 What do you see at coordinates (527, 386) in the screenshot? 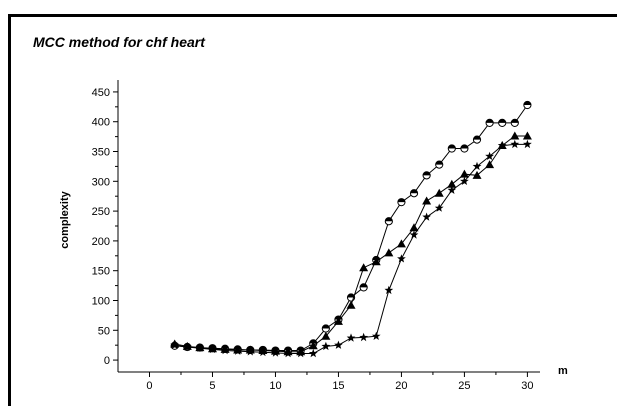
I see `x-tick-label: 30` at bounding box center [527, 386].